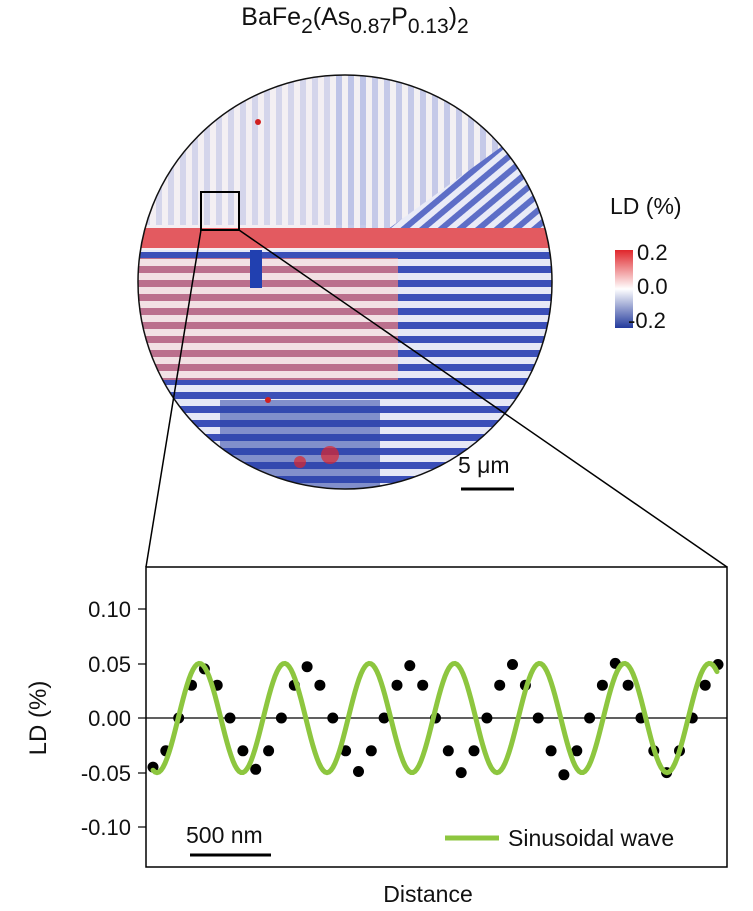 Image resolution: width=753 pixels, height=911 pixels. What do you see at coordinates (652, 252) in the screenshot?
I see `colorbar-tick: 0.2` at bounding box center [652, 252].